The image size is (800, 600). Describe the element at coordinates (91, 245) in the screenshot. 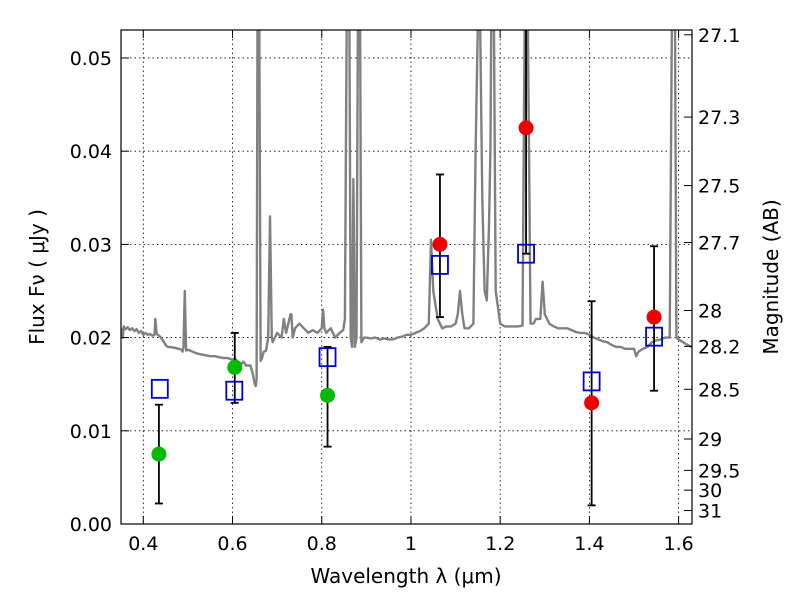

I see `y-tick-label: 0.03` at that location.